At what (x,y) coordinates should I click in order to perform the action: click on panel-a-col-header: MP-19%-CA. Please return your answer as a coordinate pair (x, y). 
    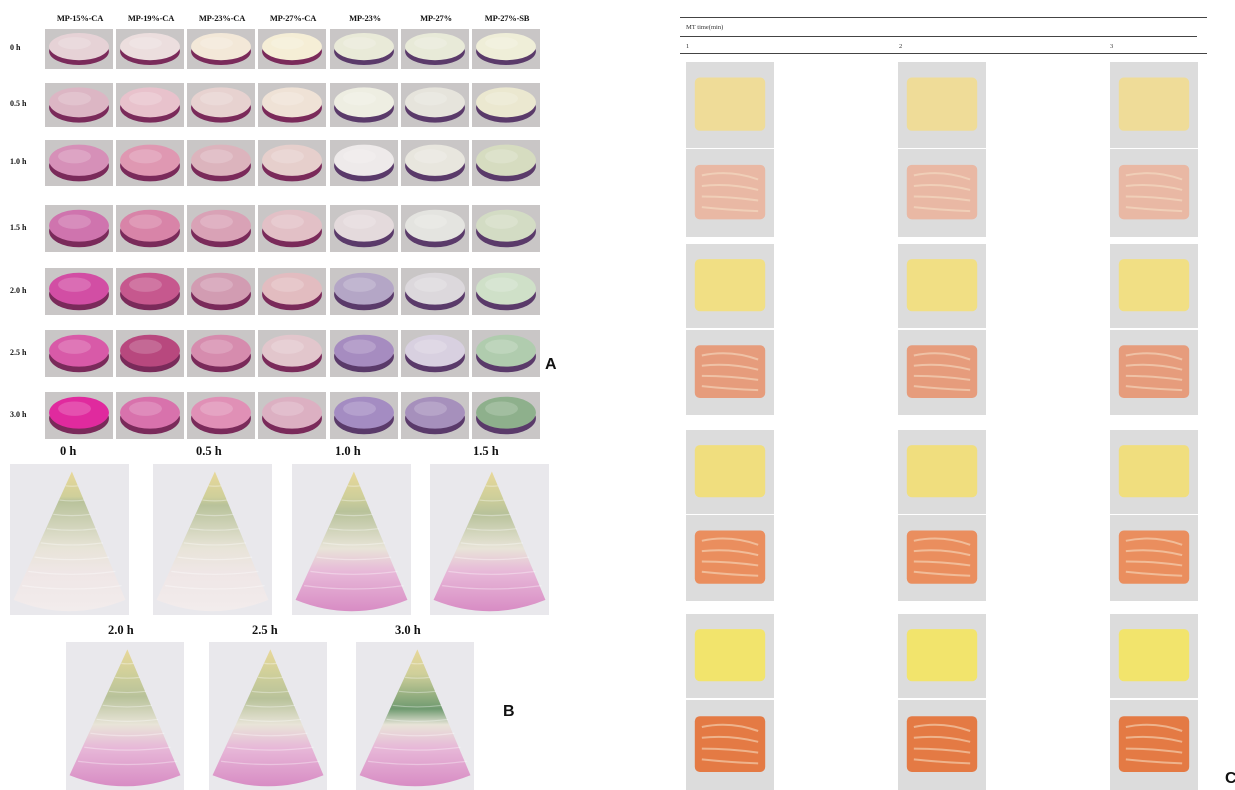
    Looking at the image, I should click on (151, 18).